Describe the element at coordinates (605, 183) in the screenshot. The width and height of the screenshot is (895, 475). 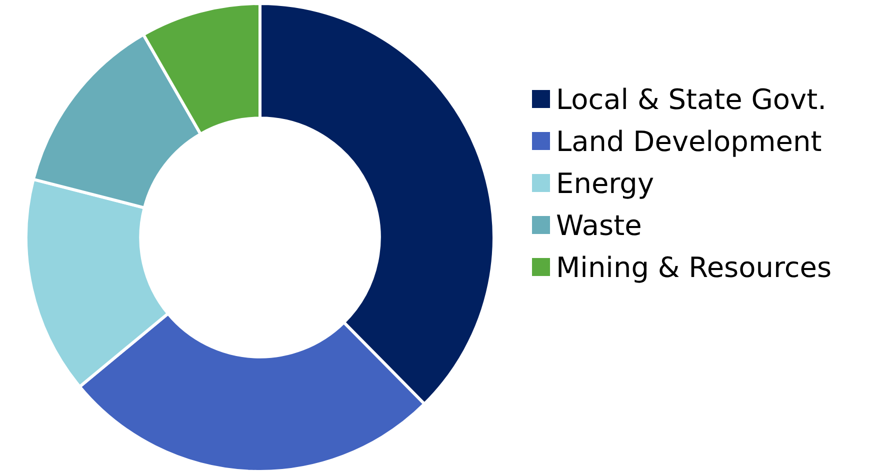
I see `legend-label: Energy` at that location.